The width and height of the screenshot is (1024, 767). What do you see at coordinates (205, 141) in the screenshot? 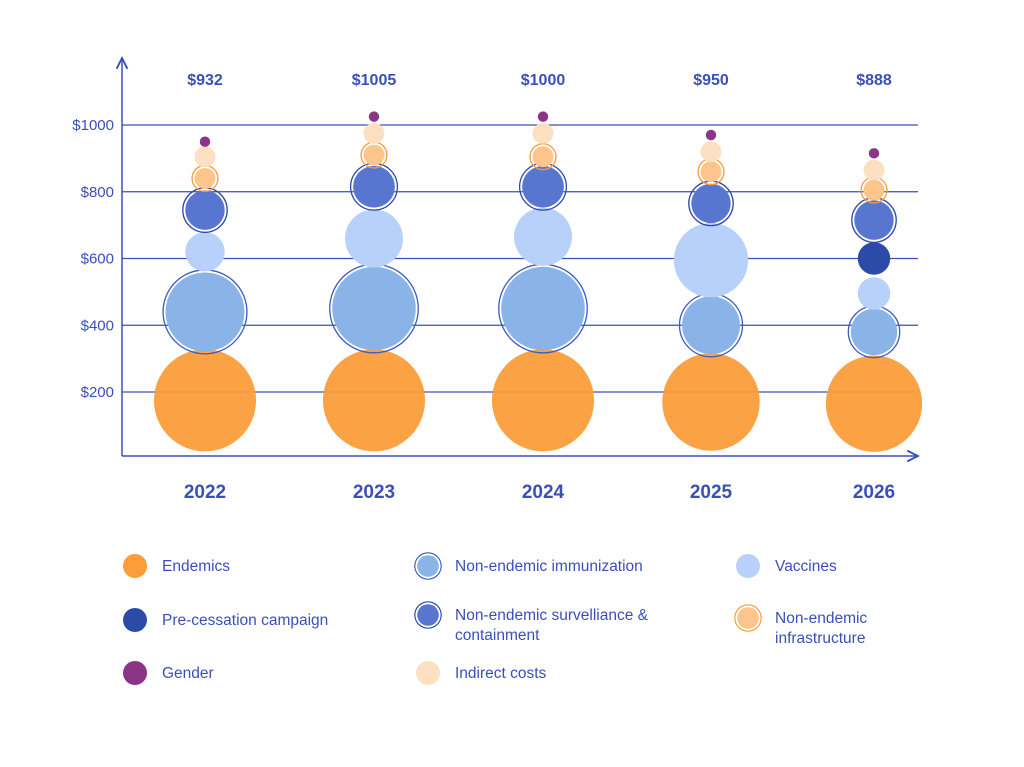
I see `bubble-gender-2022` at bounding box center [205, 141].